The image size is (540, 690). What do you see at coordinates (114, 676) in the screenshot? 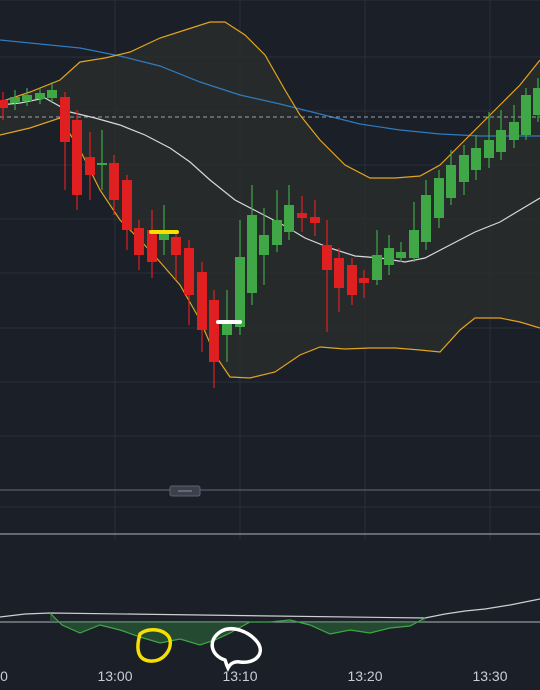
I see `x-tick-label: 13:00` at bounding box center [114, 676].